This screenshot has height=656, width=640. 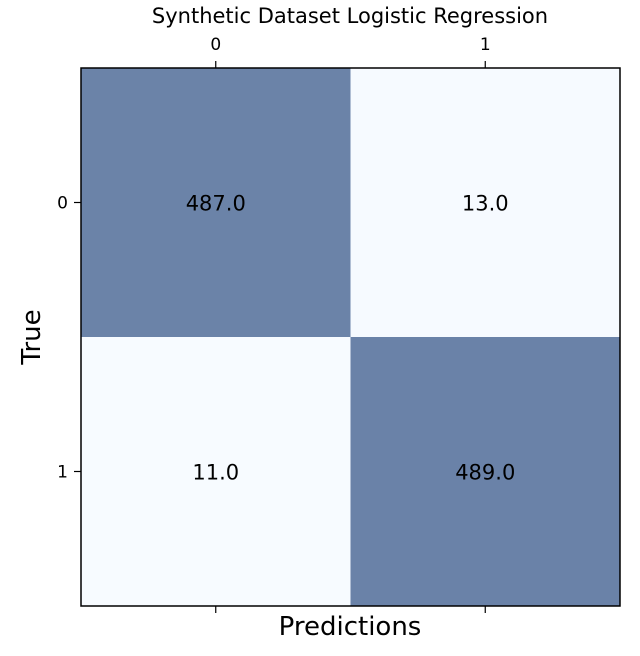 I want to click on y-tick-label-0: 0, so click(x=62, y=204).